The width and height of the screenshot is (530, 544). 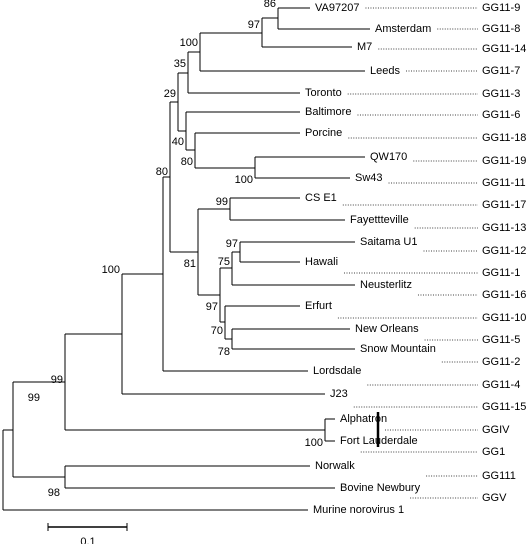 I want to click on leaf-label: QW170, so click(x=388, y=157).